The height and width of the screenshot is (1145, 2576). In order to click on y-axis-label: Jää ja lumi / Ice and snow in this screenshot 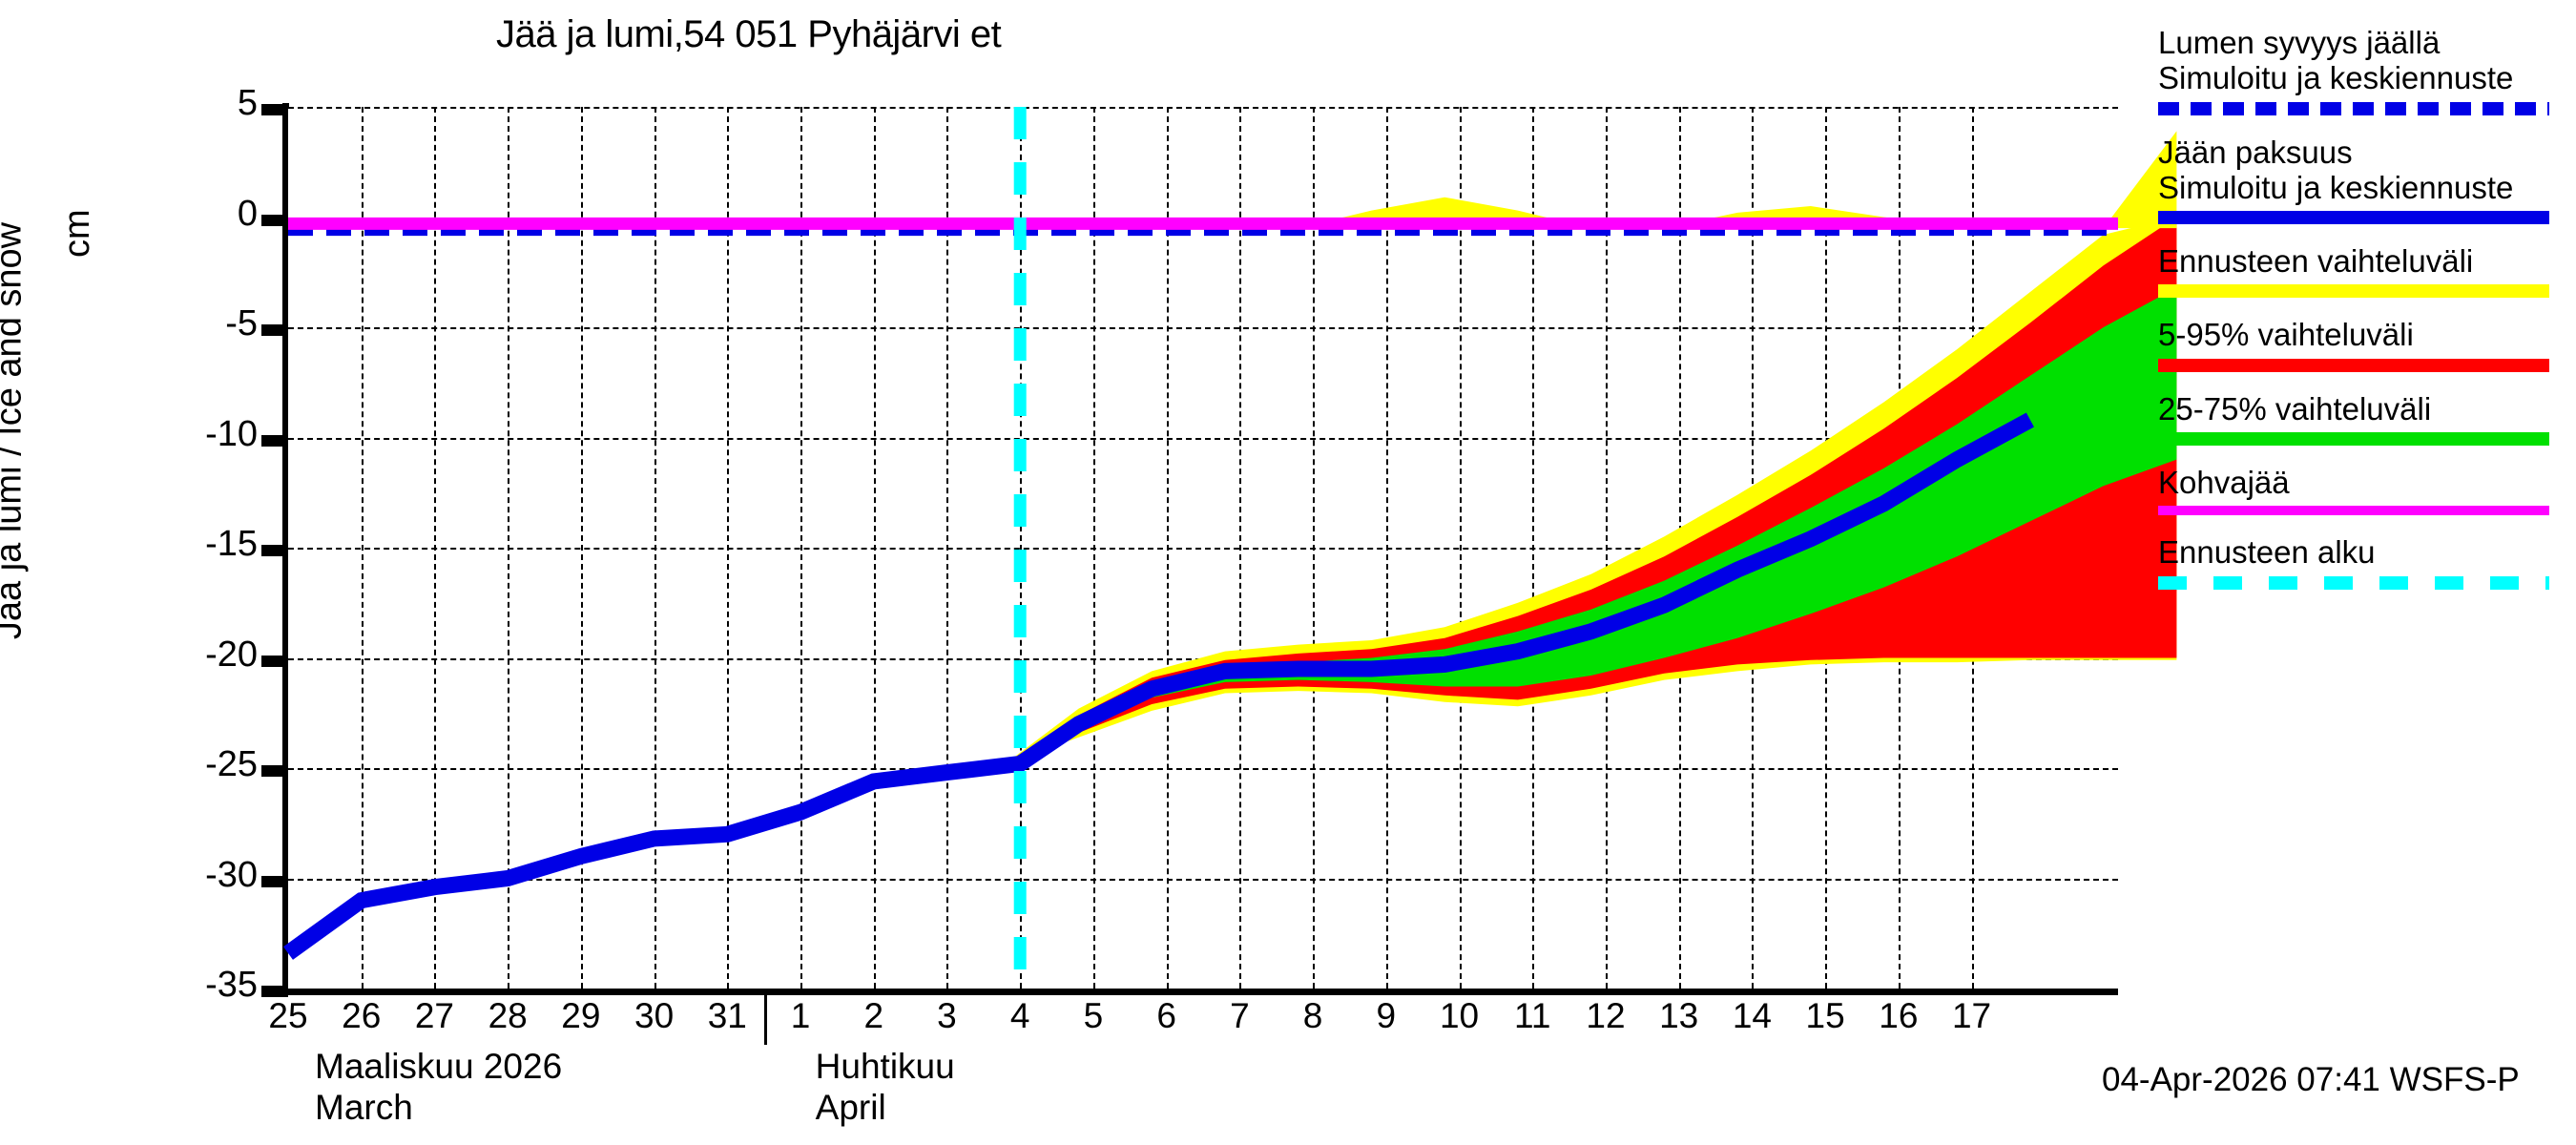, I will do `click(15, 431)`.